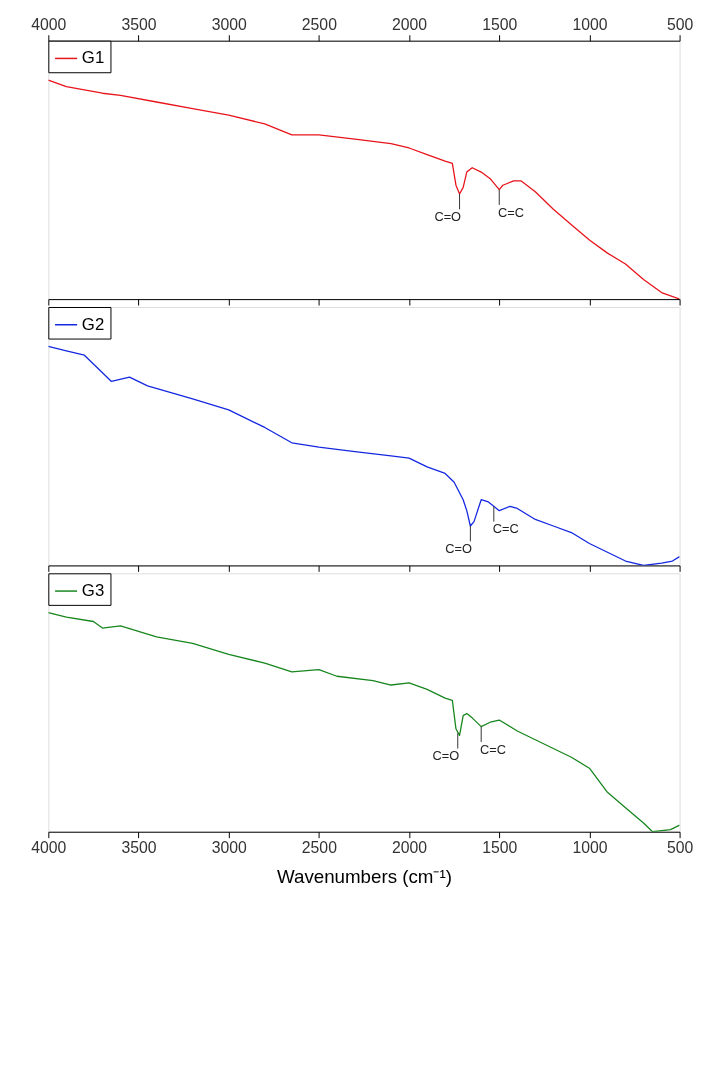 This screenshot has width=723, height=1091. I want to click on legend-label: G3, so click(93, 590).